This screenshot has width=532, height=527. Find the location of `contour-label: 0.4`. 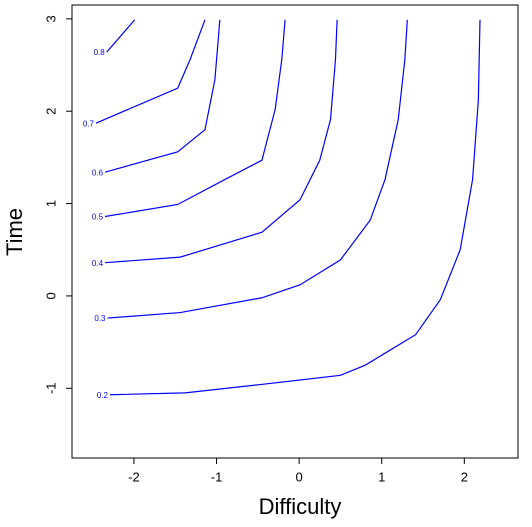

contour-label: 0.4 is located at coordinates (98, 263).